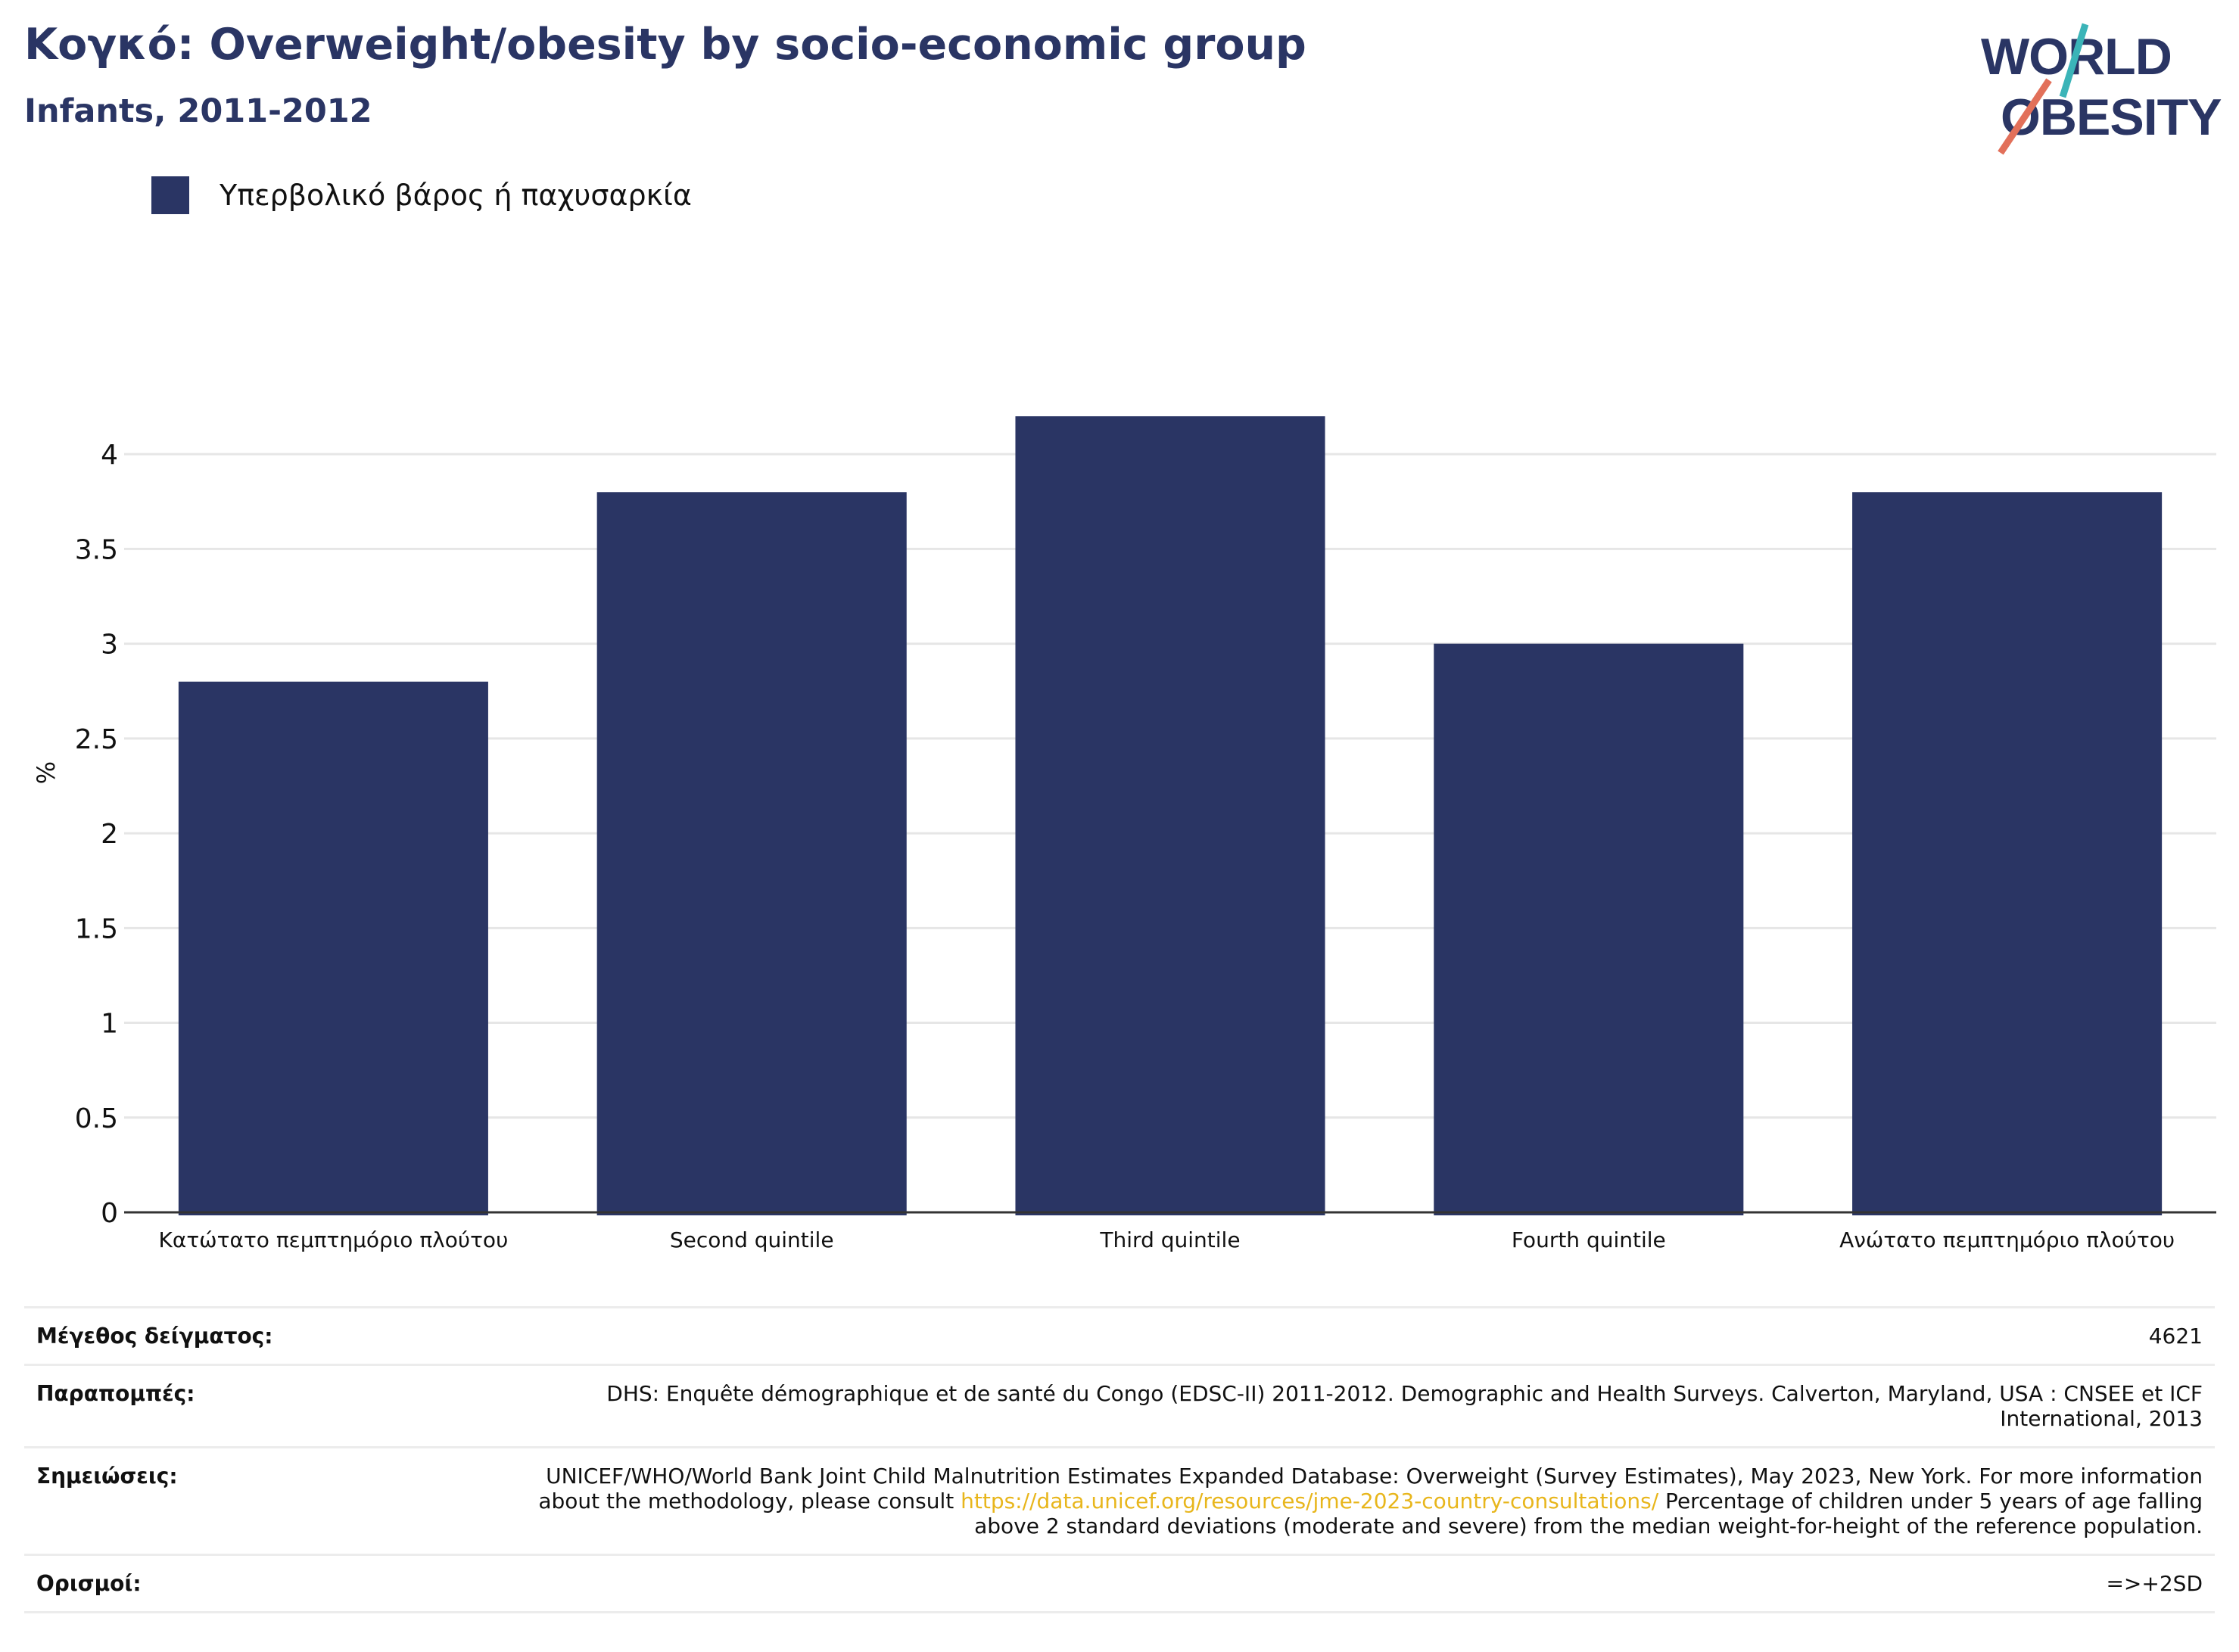 The image size is (2239, 1652). I want to click on definitions-label: Ορισμοί:, so click(89, 1583).